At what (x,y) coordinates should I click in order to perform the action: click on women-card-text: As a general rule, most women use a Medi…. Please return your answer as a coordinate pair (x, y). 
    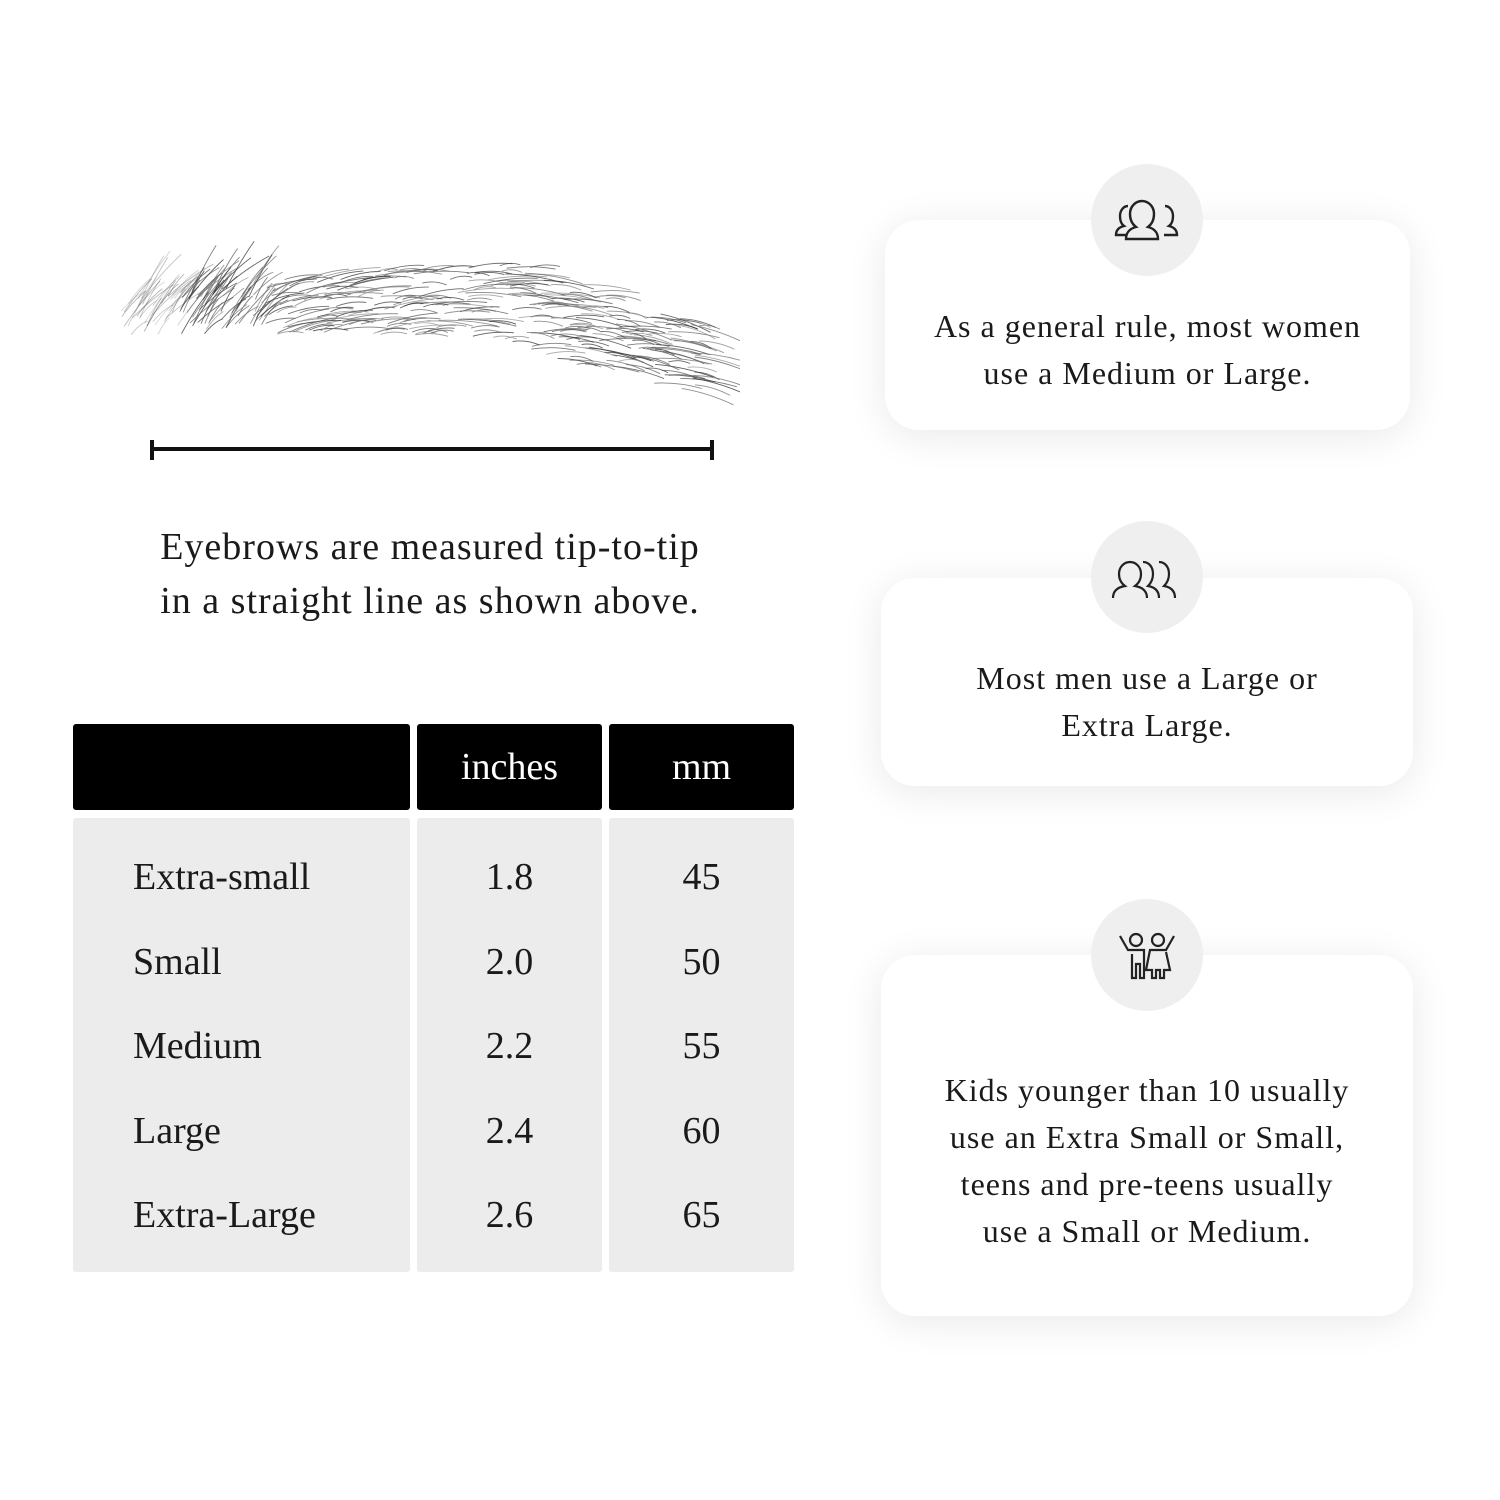
    Looking at the image, I should click on (1147, 349).